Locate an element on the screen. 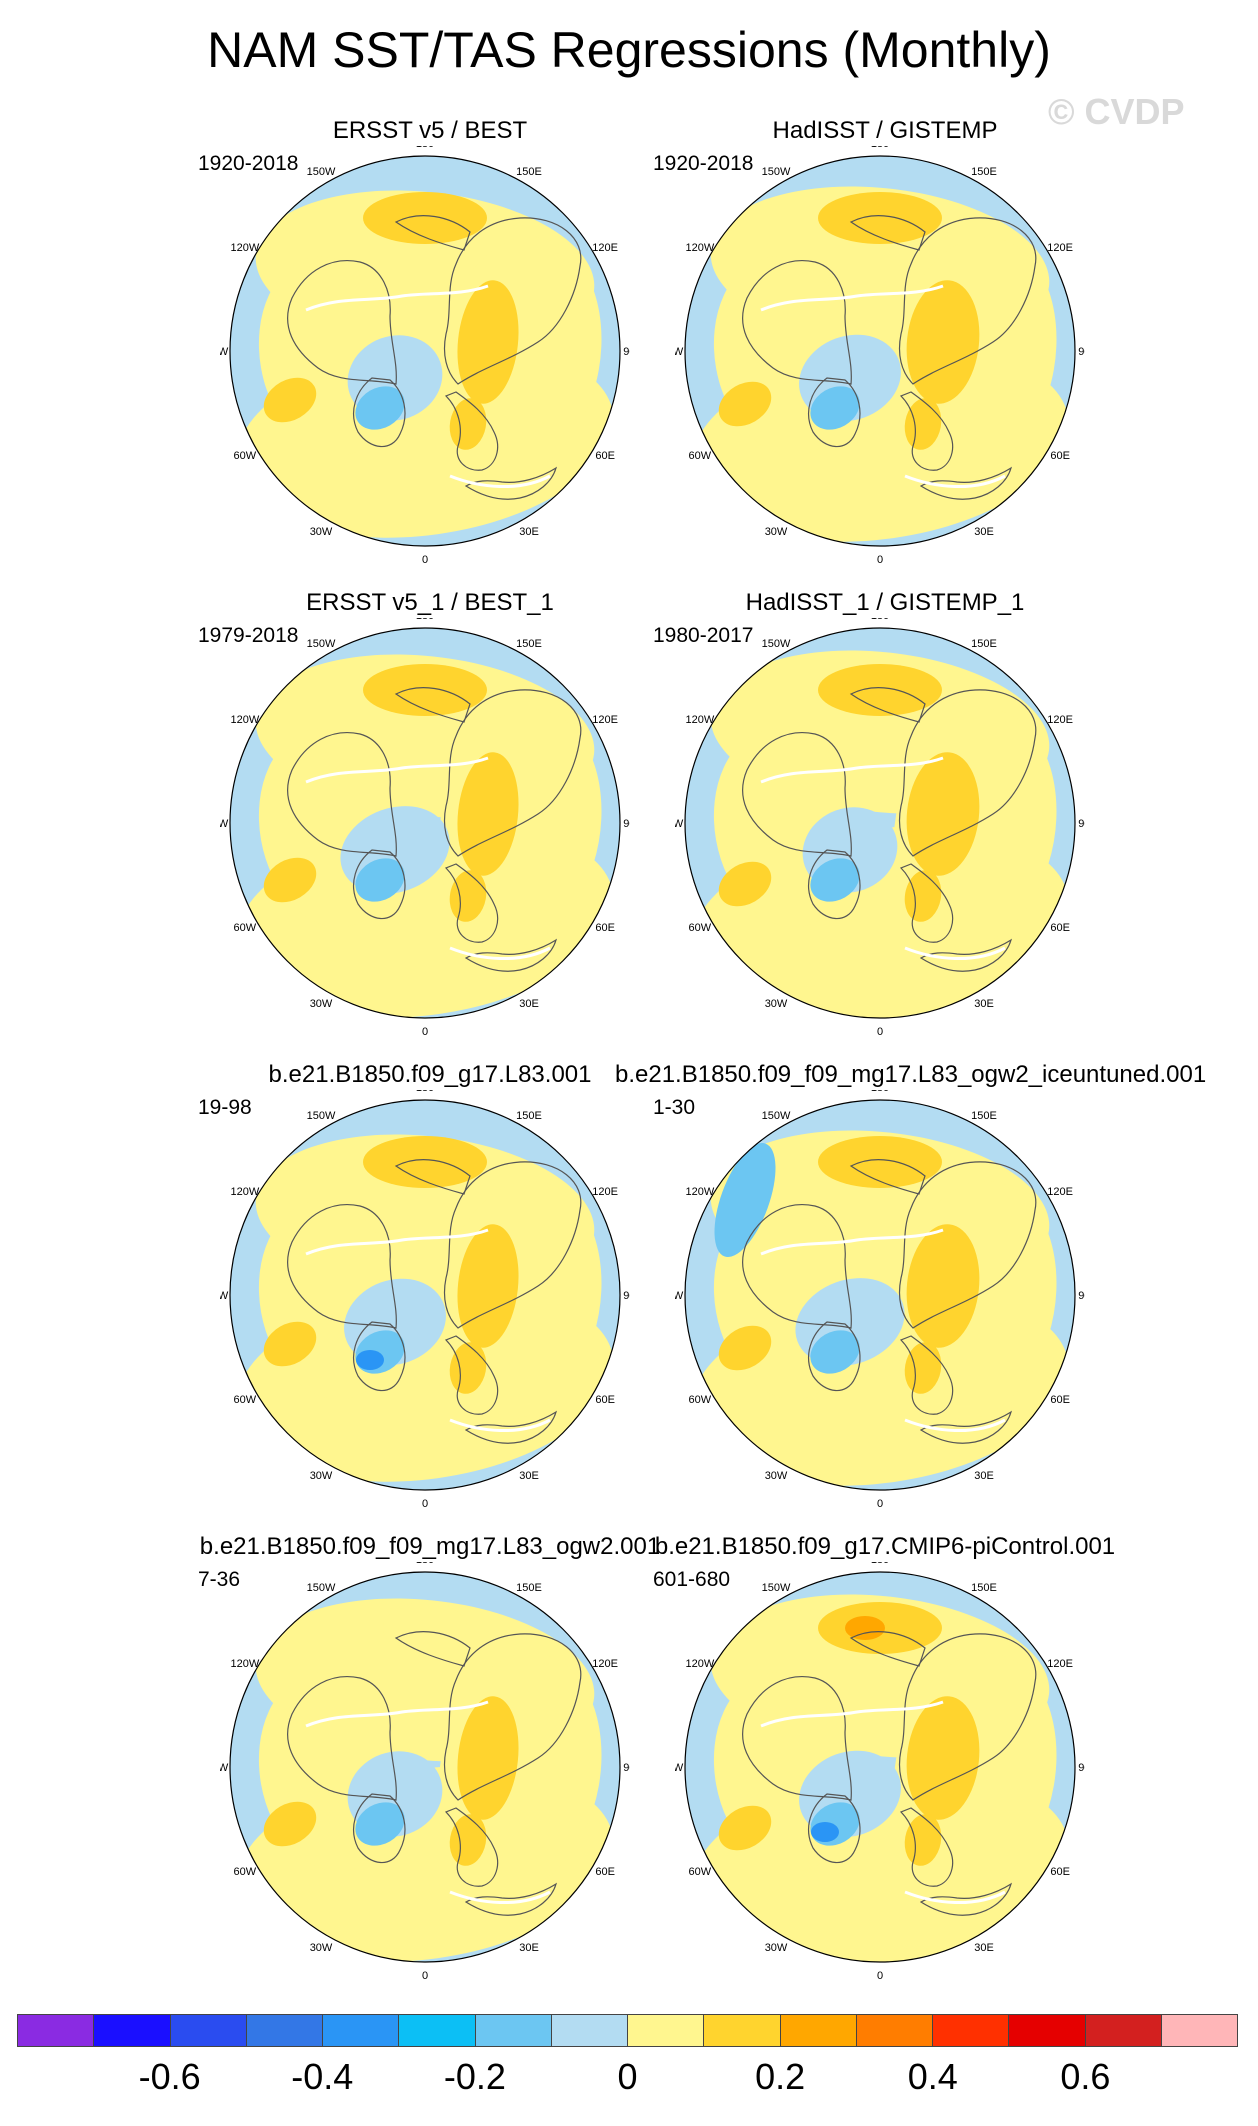 The height and width of the screenshot is (2126, 1258). panel-period: 7-36 is located at coordinates (219, 1579).